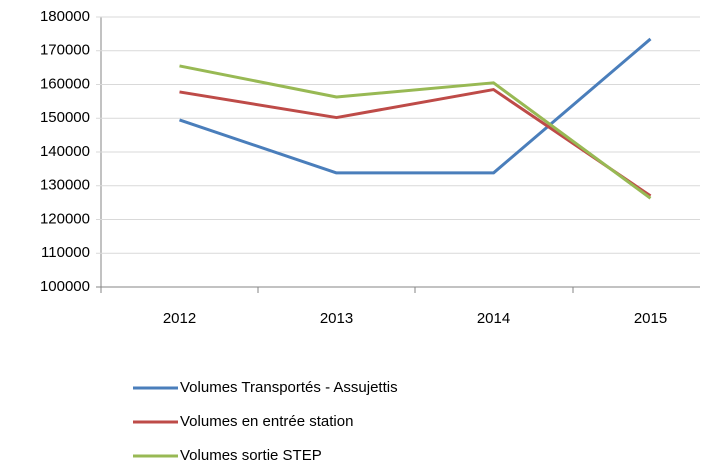  I want to click on x-tick-label: 2013, so click(336, 318).